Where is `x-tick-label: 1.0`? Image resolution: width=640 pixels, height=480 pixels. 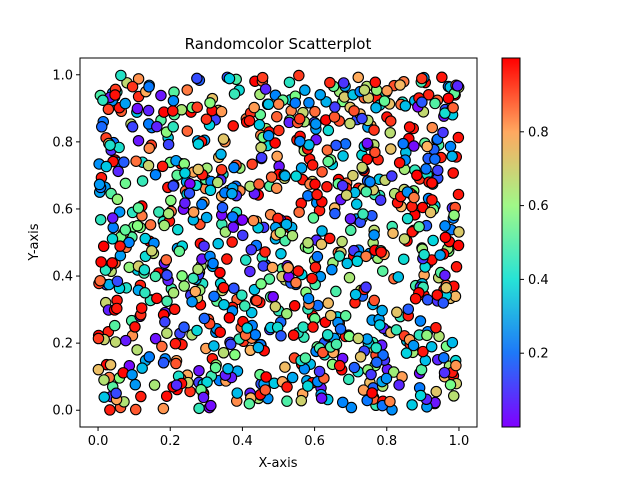 x-tick-label: 1.0 is located at coordinates (459, 441).